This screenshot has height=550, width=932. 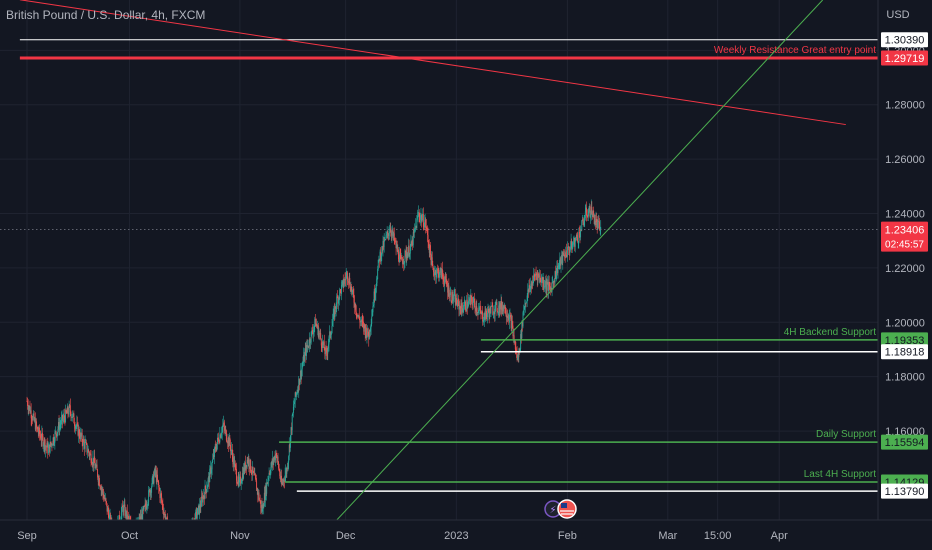 I want to click on lightning-glyph: ⚡, so click(x=552, y=510).